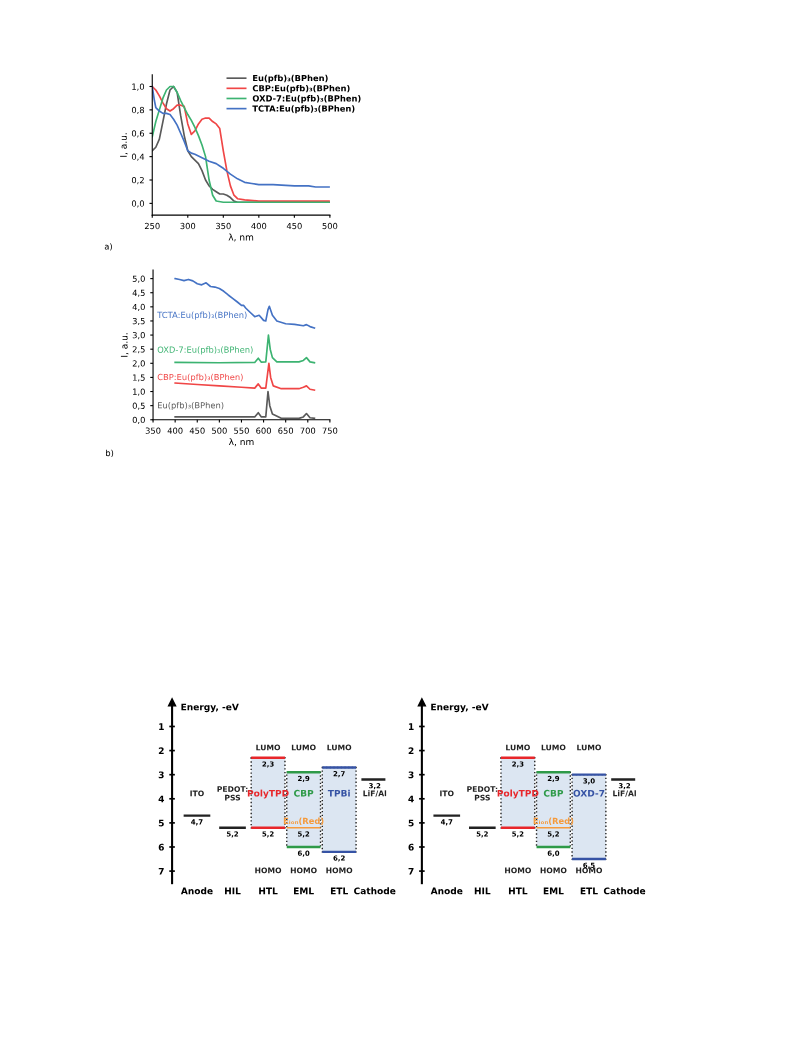  Describe the element at coordinates (138, 406) in the screenshot. I see `y-tick-label: 0,5` at that location.